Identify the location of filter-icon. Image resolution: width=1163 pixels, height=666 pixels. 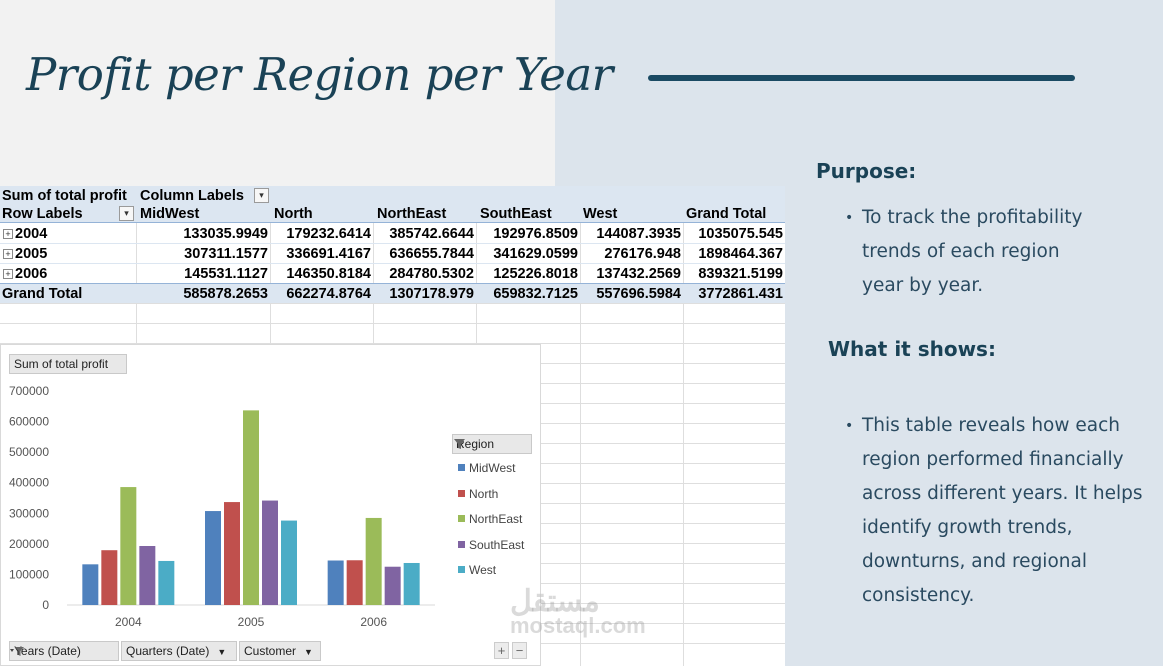
(17, 651).